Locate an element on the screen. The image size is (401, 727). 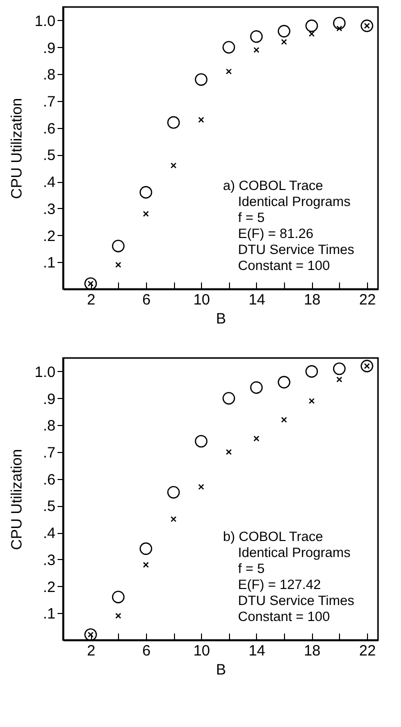
annotation: E(F) = 127.42 is located at coordinates (279, 584).